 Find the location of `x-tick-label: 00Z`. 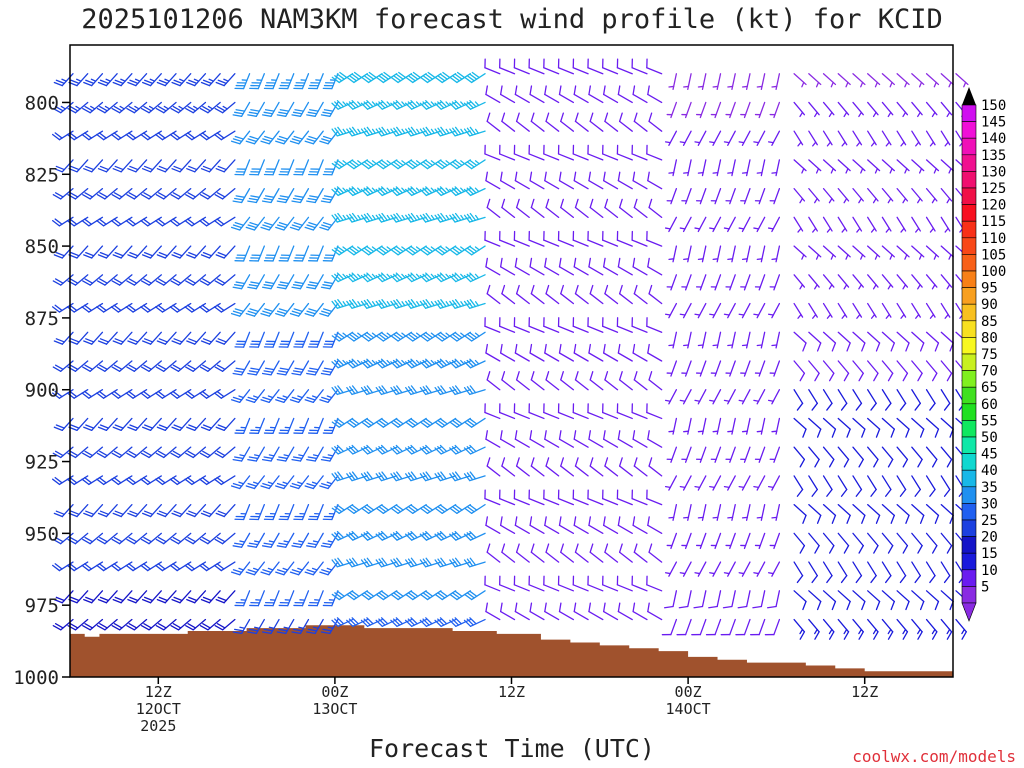

x-tick-label: 00Z is located at coordinates (334, 692).